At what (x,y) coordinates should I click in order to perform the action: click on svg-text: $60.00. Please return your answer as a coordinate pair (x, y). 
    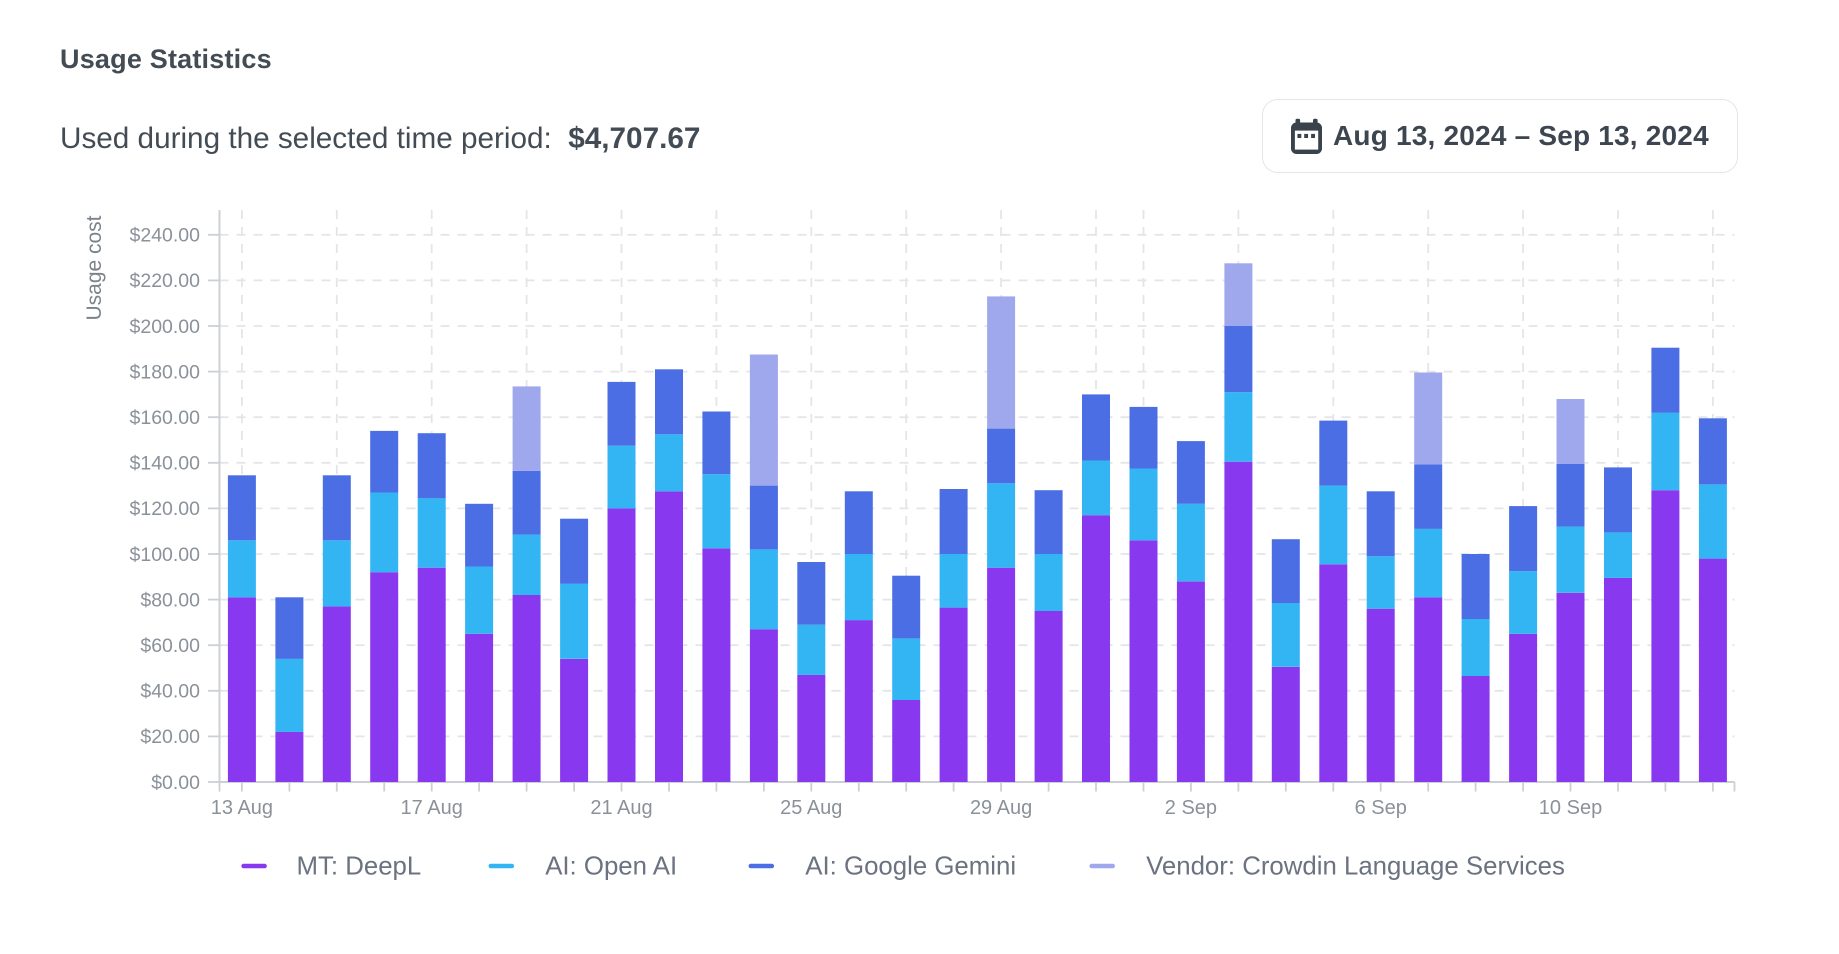
    Looking at the image, I should click on (170, 646).